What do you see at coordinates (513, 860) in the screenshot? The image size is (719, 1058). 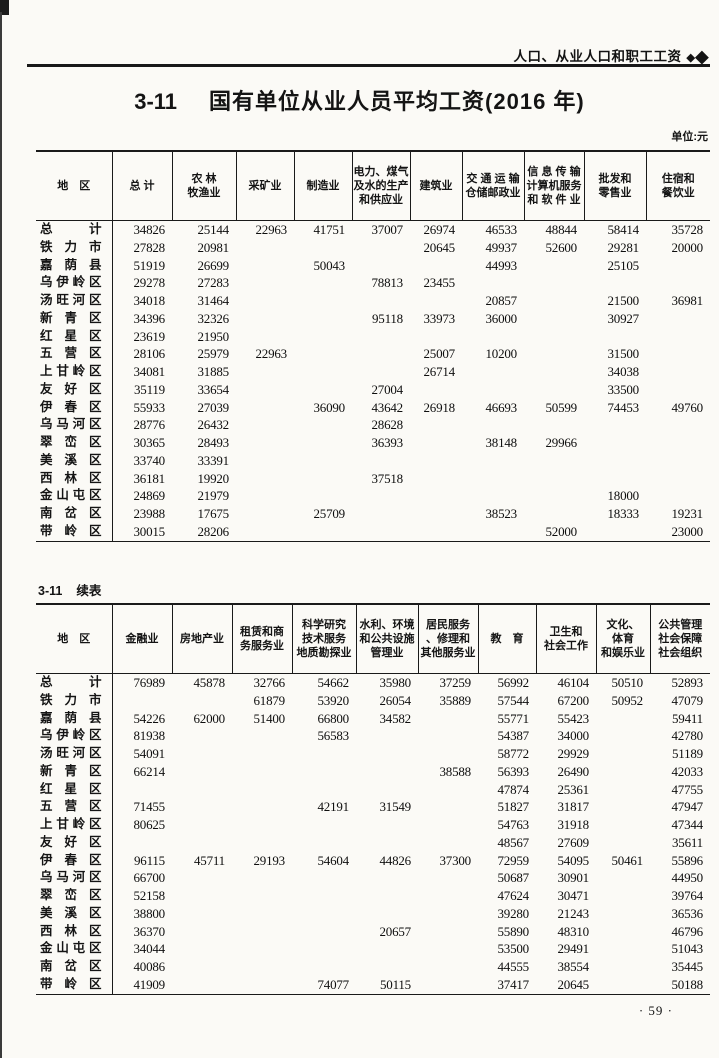 I see `value-cell: 72959` at bounding box center [513, 860].